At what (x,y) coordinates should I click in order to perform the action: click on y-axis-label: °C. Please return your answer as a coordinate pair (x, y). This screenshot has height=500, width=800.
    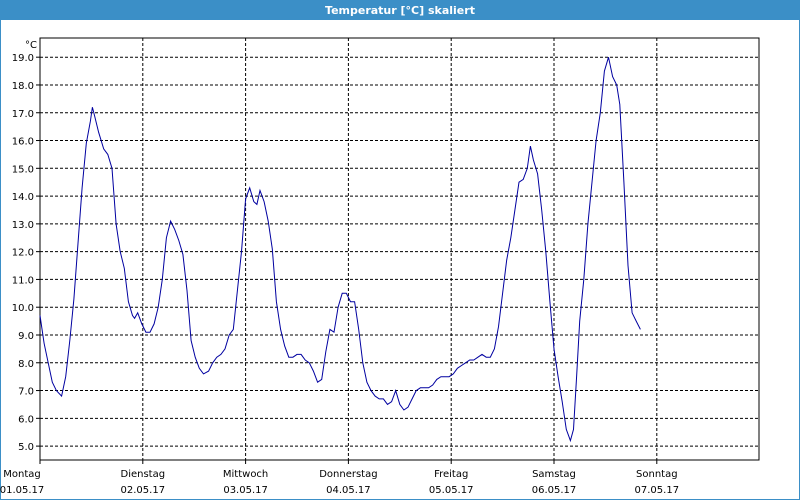
    Looking at the image, I should click on (31, 45).